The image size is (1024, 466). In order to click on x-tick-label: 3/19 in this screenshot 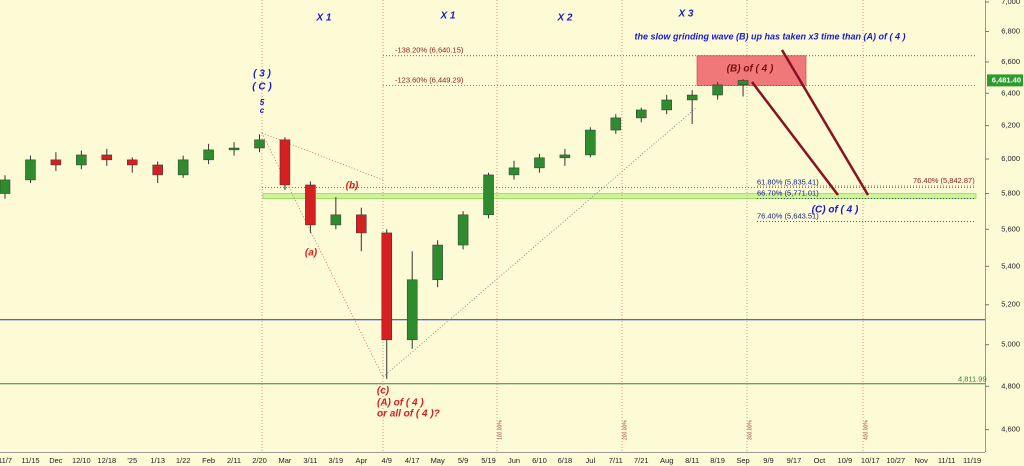, I will do `click(336, 460)`.